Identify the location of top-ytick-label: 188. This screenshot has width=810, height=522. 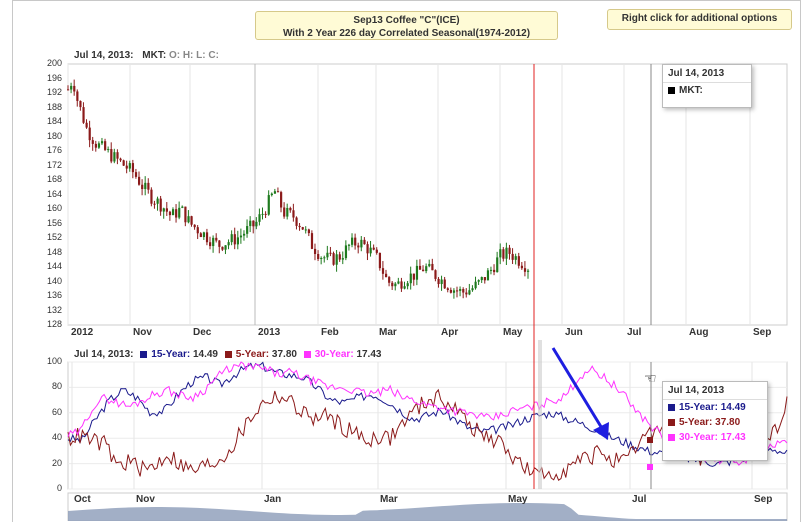
(54, 106).